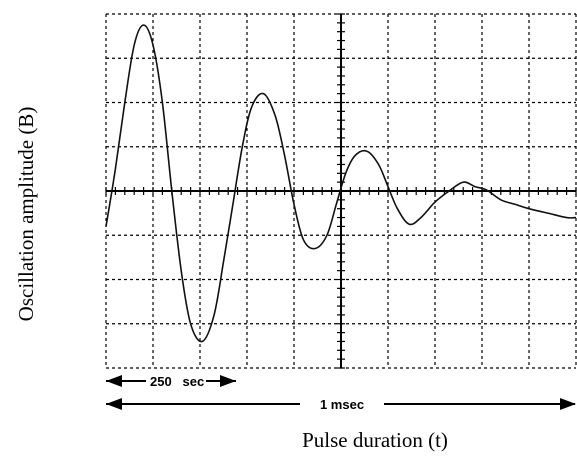 The image size is (577, 458). I want to click on y-axis-label: Oscillation amplitude (B), so click(26, 214).